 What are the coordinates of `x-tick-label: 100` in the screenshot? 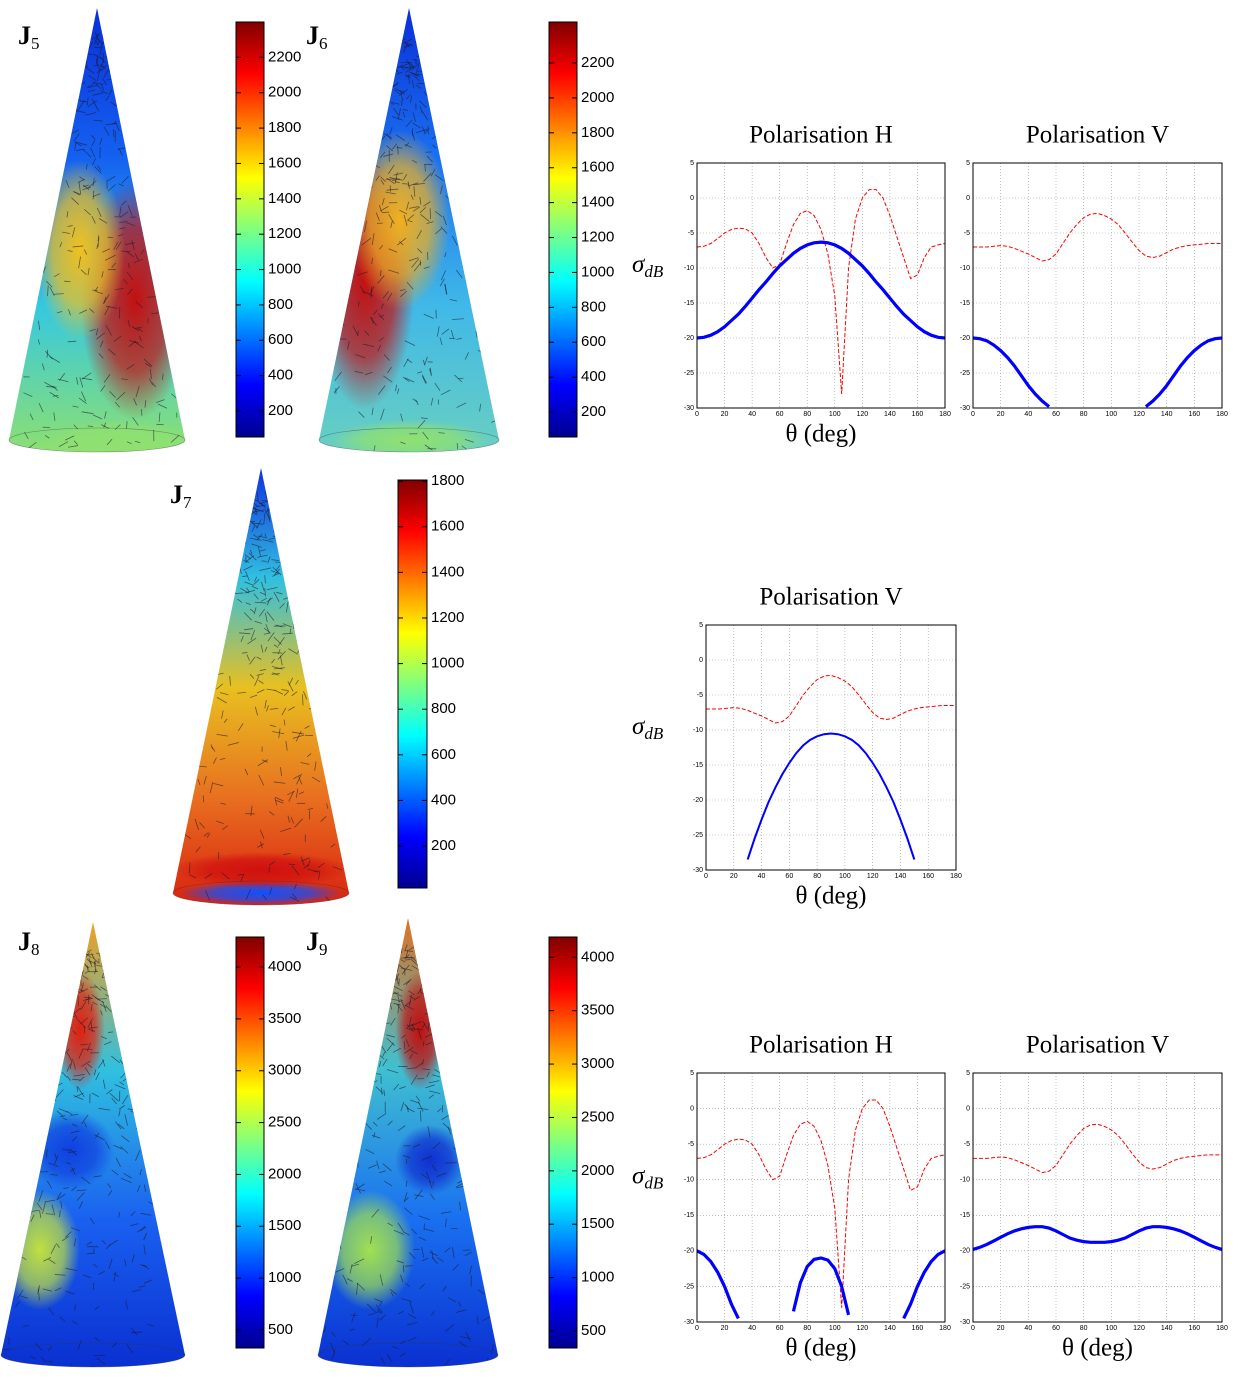 It's located at (1111, 1328).